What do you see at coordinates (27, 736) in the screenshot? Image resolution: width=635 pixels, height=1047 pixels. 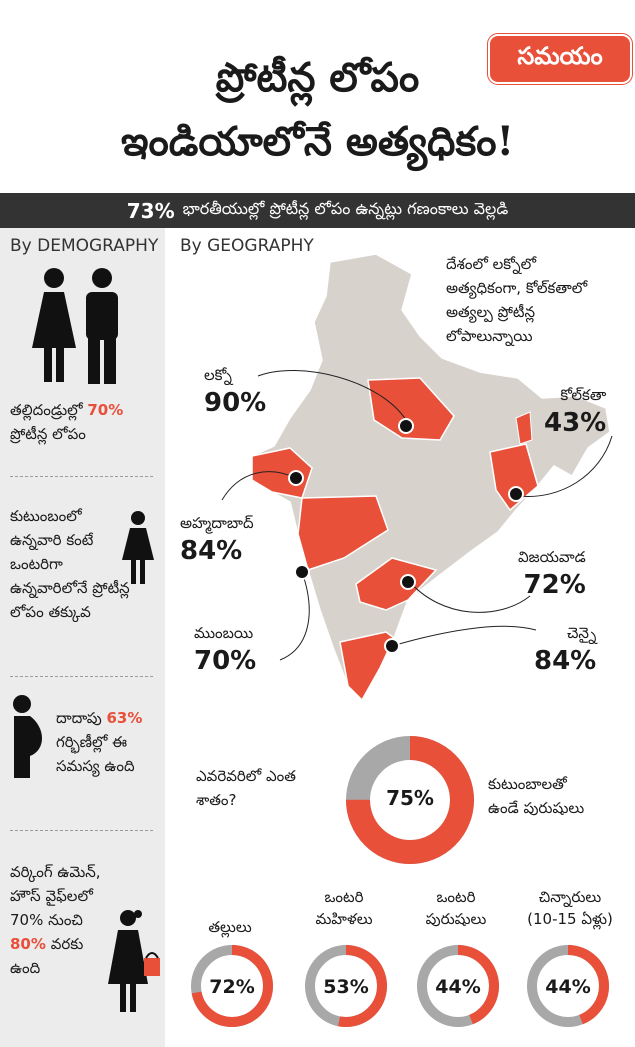 I see `pregnant-woman-icon` at bounding box center [27, 736].